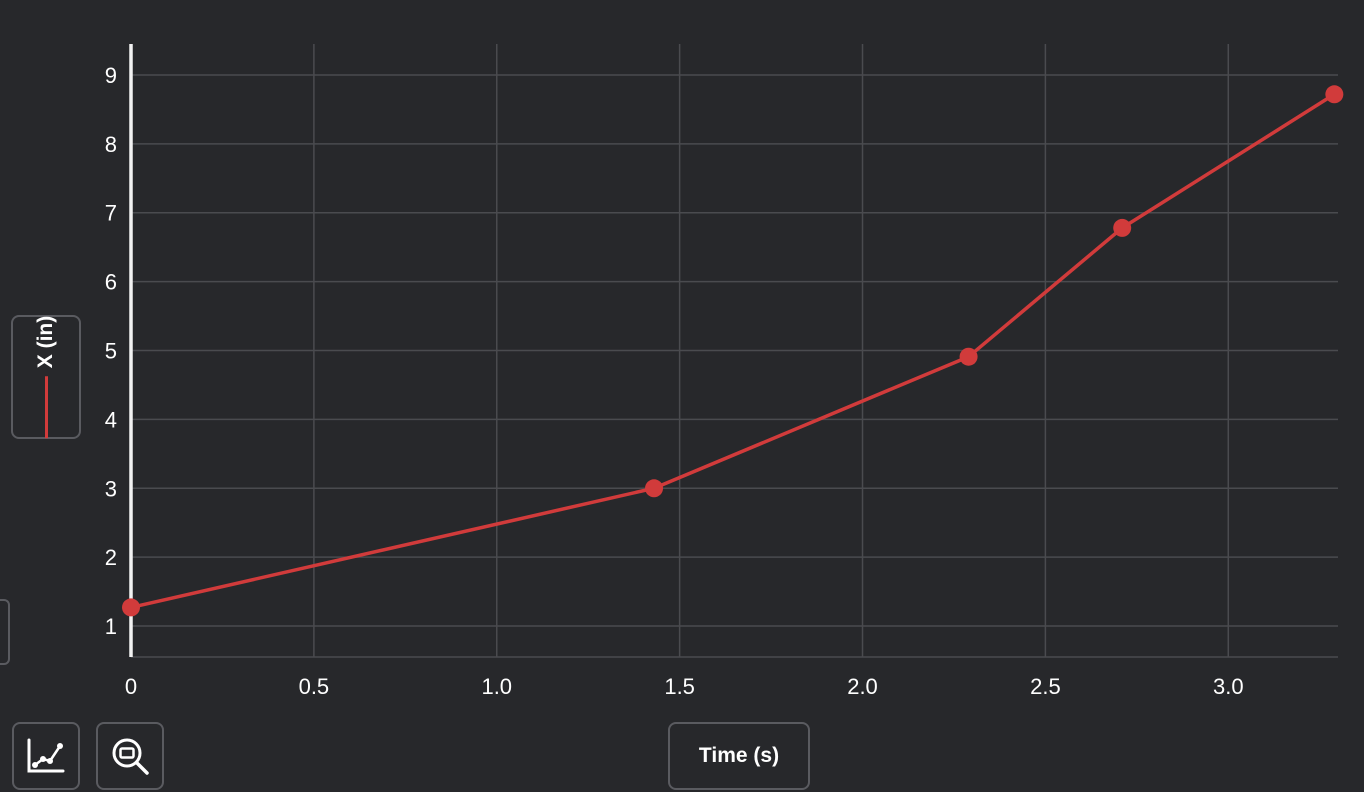 The image size is (1364, 792). I want to click on y-axis-label-text: X (in), so click(45, 342).